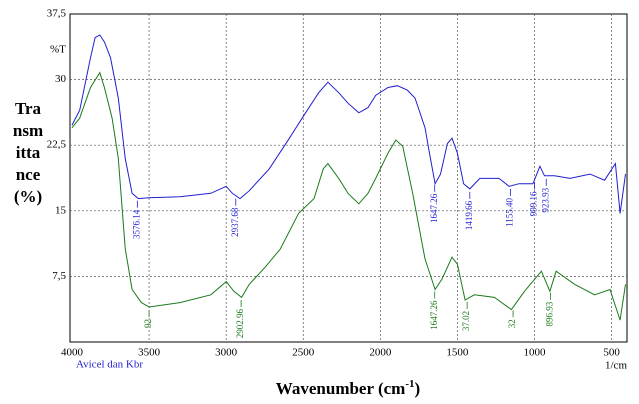 The width and height of the screenshot is (639, 404). I want to click on peak-label: 2902.96, so click(240, 324).